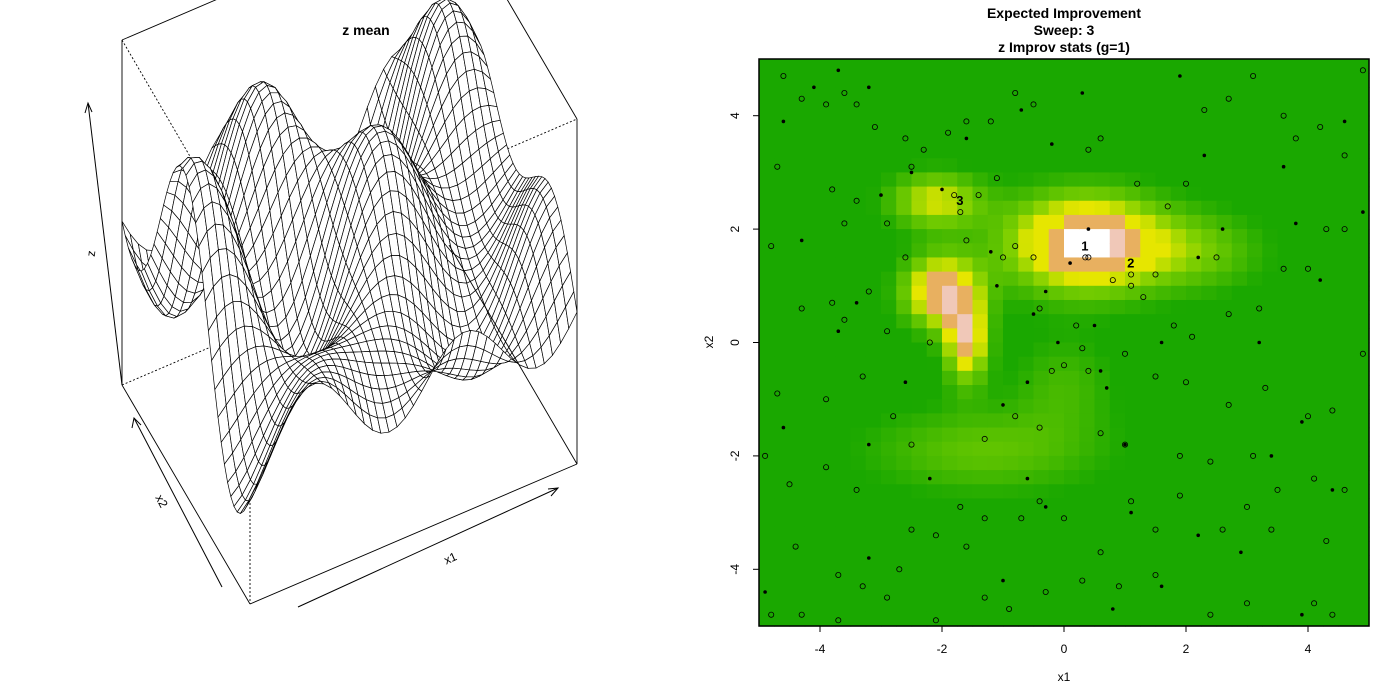  Describe the element at coordinates (177, 502) in the screenshot. I see `x2-axis-arrow` at that location.